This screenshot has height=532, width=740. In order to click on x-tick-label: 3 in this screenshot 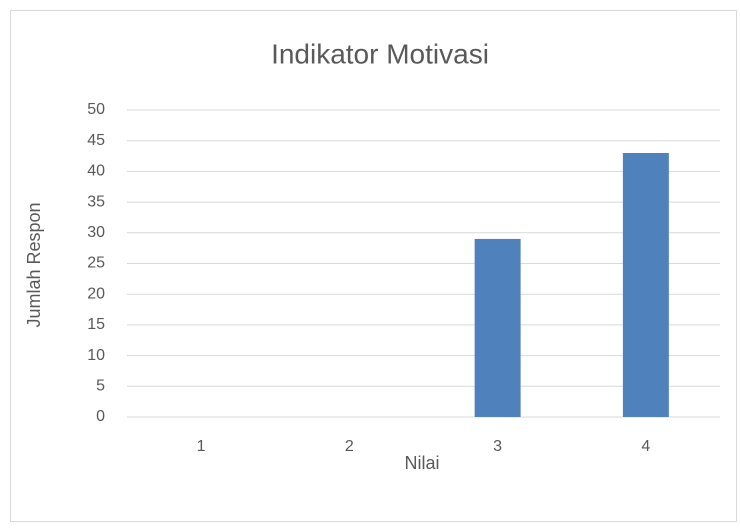, I will do `click(497, 446)`.